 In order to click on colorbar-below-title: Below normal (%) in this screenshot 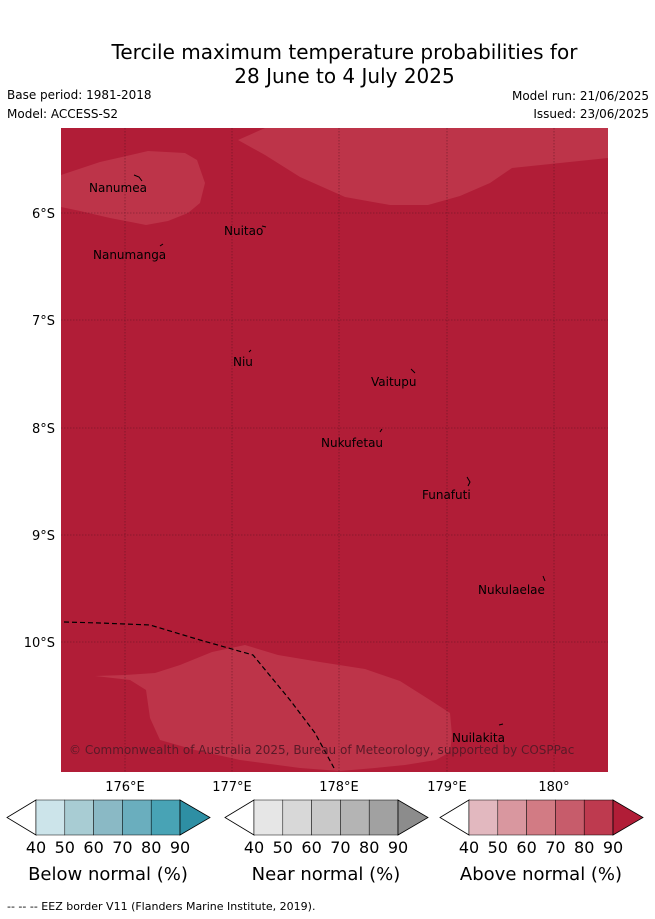, I will do `click(108, 874)`.